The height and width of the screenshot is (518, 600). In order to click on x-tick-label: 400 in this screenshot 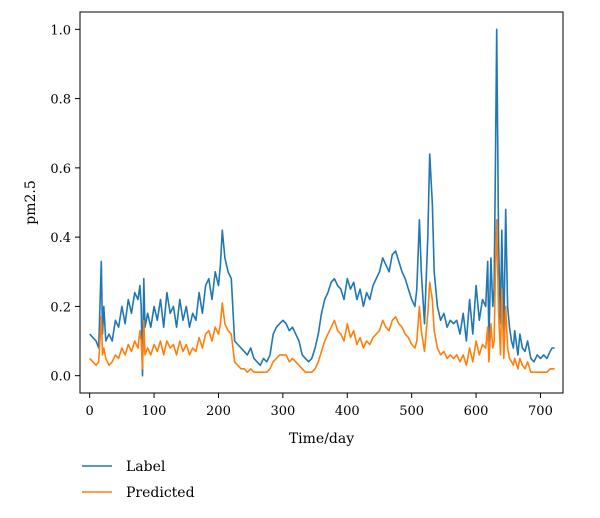, I will do `click(347, 411)`.